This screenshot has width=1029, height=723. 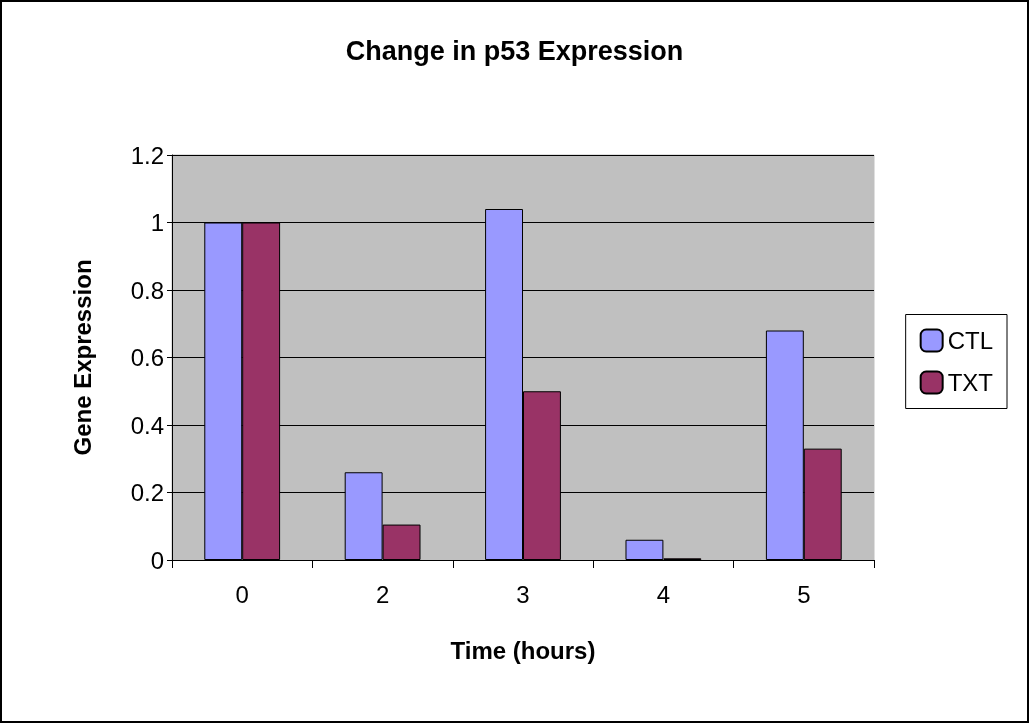 What do you see at coordinates (970, 382) in the screenshot?
I see `legend-label: TXT` at bounding box center [970, 382].